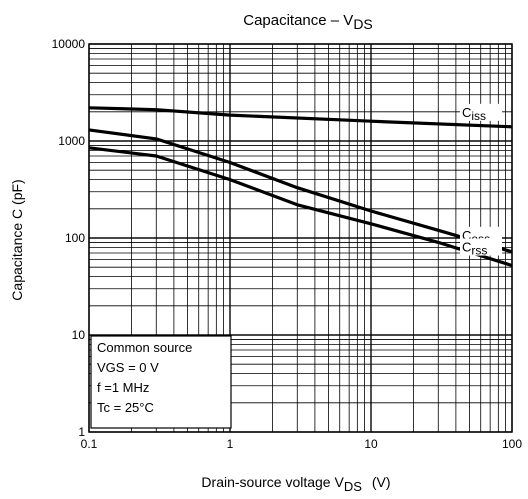 The image size is (528, 499). I want to click on chart-title: Capacitance – VDS, so click(308, 22).